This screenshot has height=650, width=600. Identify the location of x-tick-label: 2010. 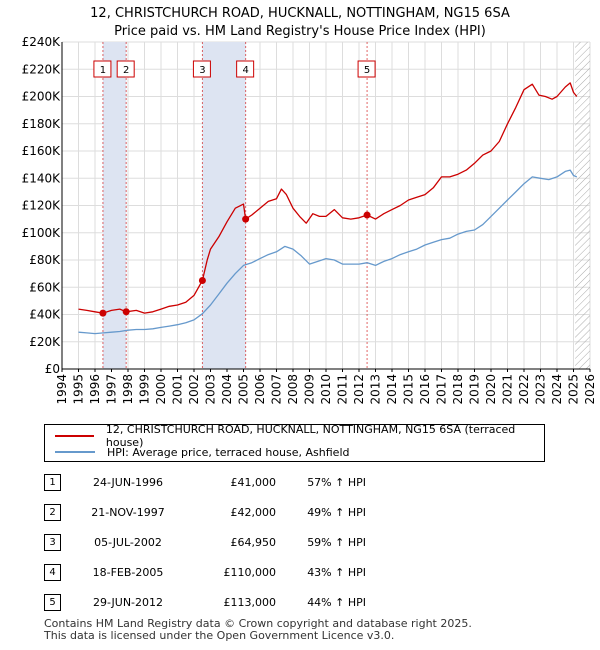
(326, 389).